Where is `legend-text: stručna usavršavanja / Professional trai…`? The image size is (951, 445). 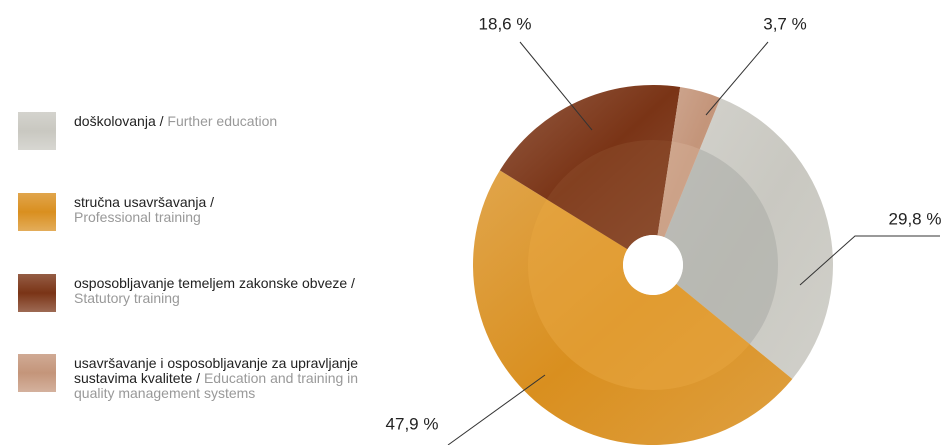 legend-text: stručna usavršavanja / Professional trai… is located at coordinates (219, 209).